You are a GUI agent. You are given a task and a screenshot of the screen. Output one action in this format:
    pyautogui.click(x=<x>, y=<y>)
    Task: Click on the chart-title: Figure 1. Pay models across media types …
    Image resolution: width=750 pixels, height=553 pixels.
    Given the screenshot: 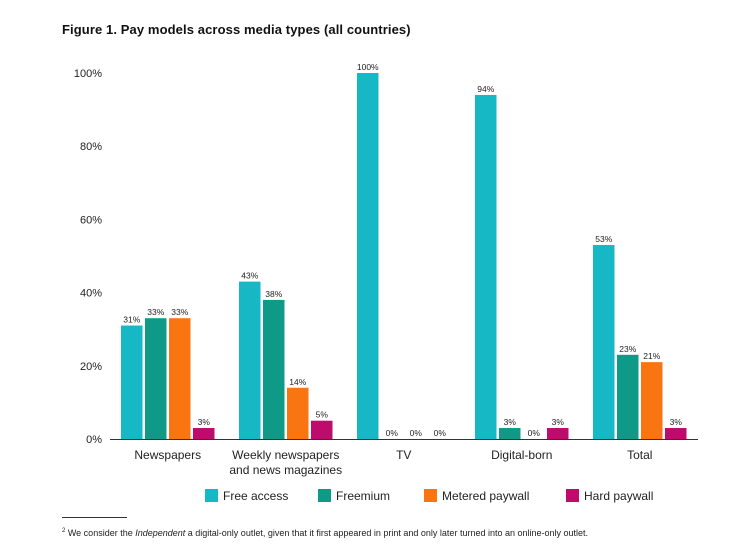 What is the action you would take?
    pyautogui.click(x=236, y=29)
    